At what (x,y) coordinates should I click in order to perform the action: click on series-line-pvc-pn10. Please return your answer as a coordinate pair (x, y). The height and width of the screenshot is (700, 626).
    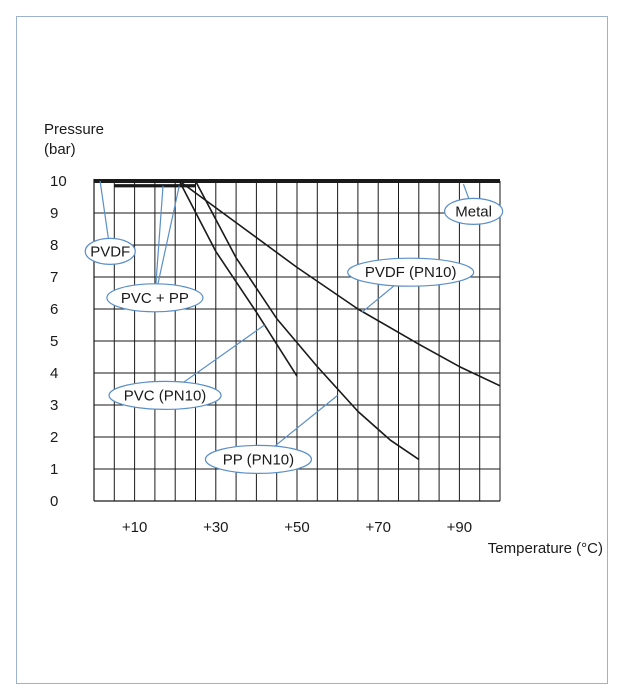
    Looking at the image, I should click on (238, 278).